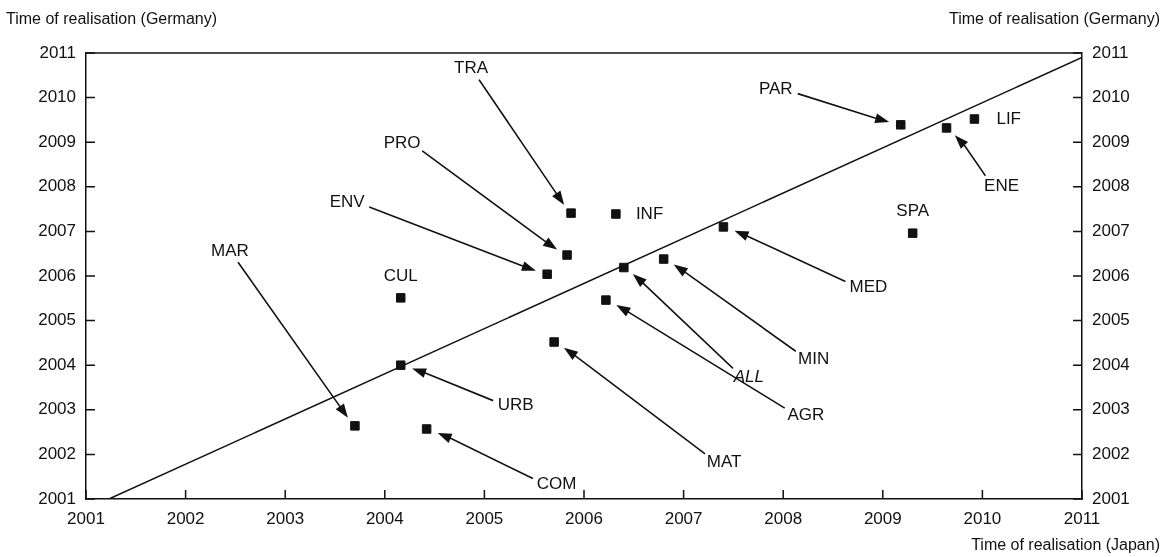  What do you see at coordinates (471, 67) in the screenshot?
I see `annotation: TRA` at bounding box center [471, 67].